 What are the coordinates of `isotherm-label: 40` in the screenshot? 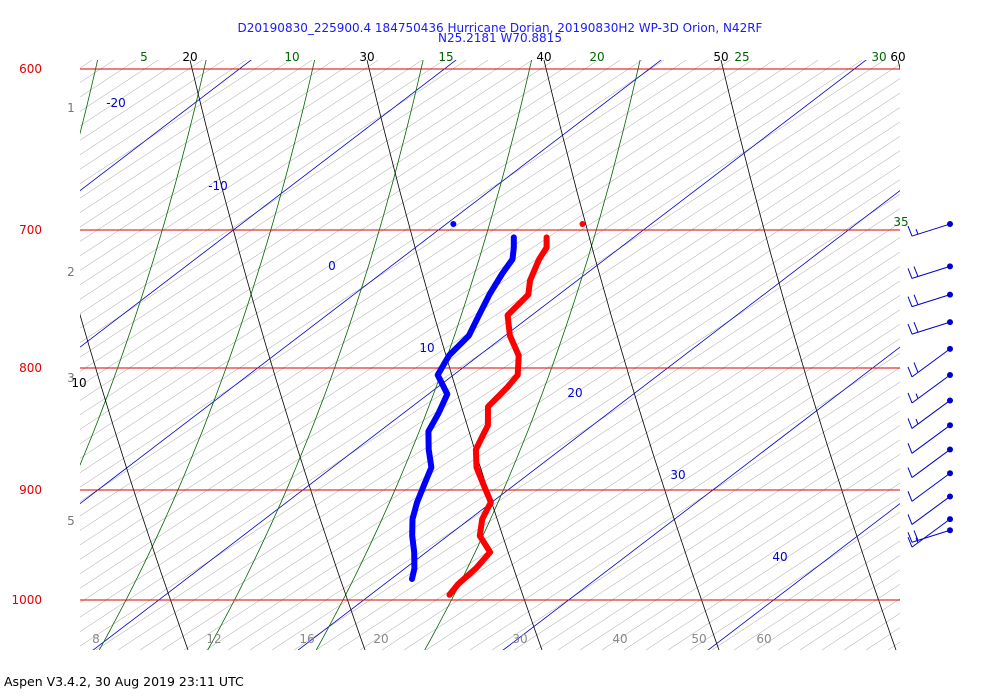 It's located at (779, 557).